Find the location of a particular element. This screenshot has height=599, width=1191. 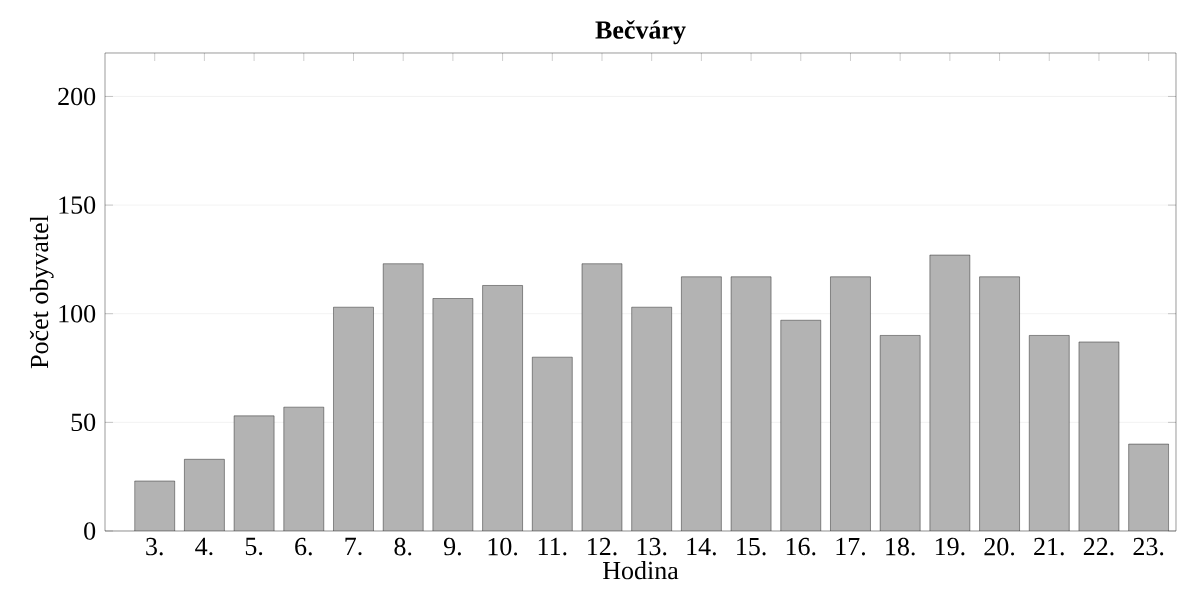

chart-title: Bečváry is located at coordinates (640, 32).